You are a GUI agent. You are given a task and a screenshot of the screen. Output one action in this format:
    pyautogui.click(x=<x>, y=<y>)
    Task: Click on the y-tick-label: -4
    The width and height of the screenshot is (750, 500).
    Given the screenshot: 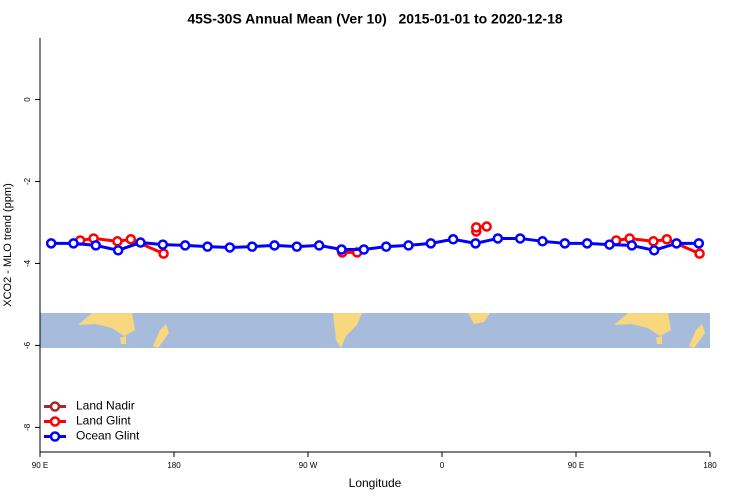 What is the action you would take?
    pyautogui.click(x=27, y=263)
    